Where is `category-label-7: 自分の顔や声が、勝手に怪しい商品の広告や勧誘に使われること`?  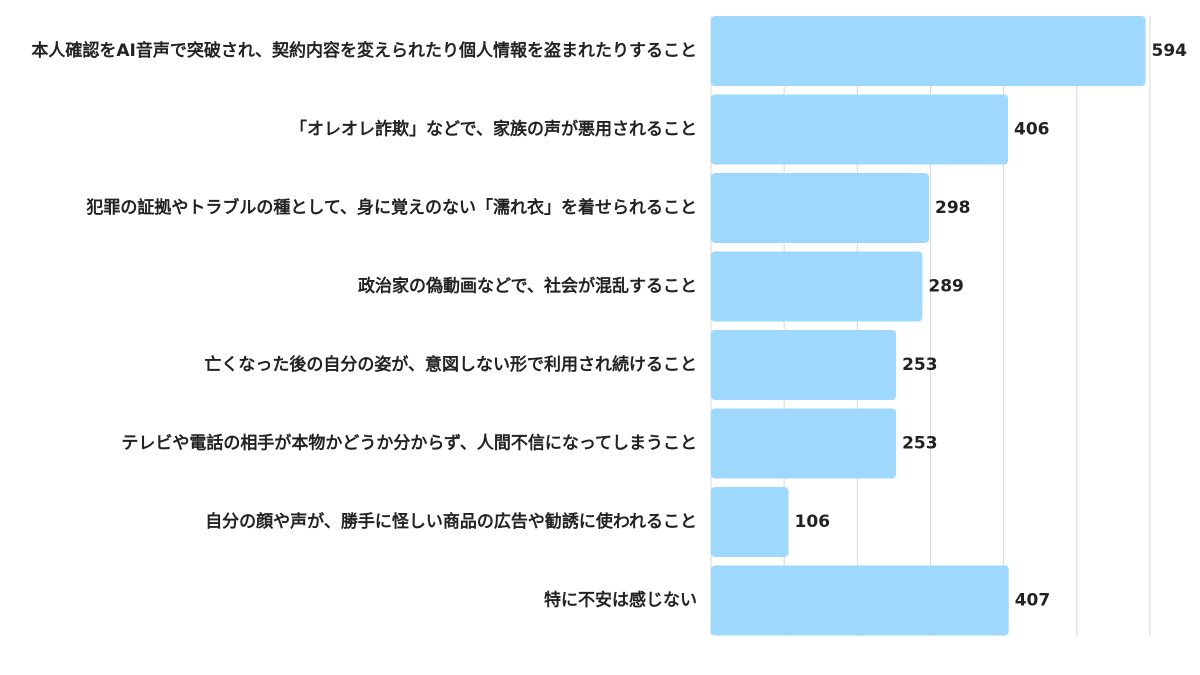
category-label-7: 自分の顔や声が、勝手に怪しい商品の広告や勧誘に使われること is located at coordinates (451, 521).